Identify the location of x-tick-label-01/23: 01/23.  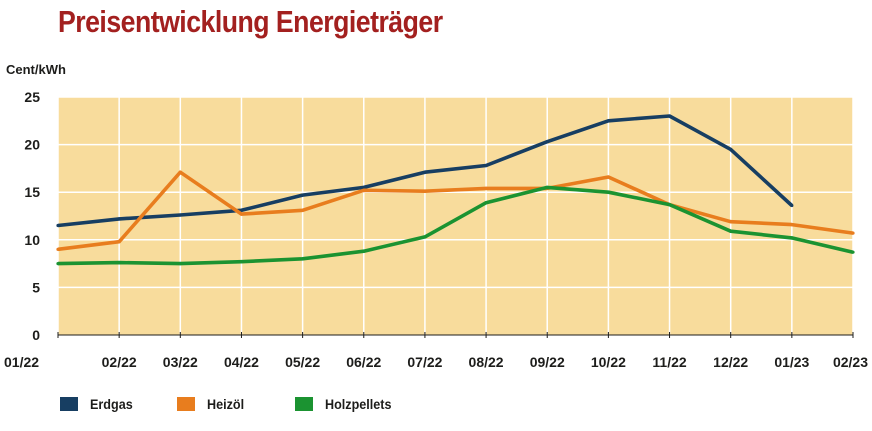
(791, 362).